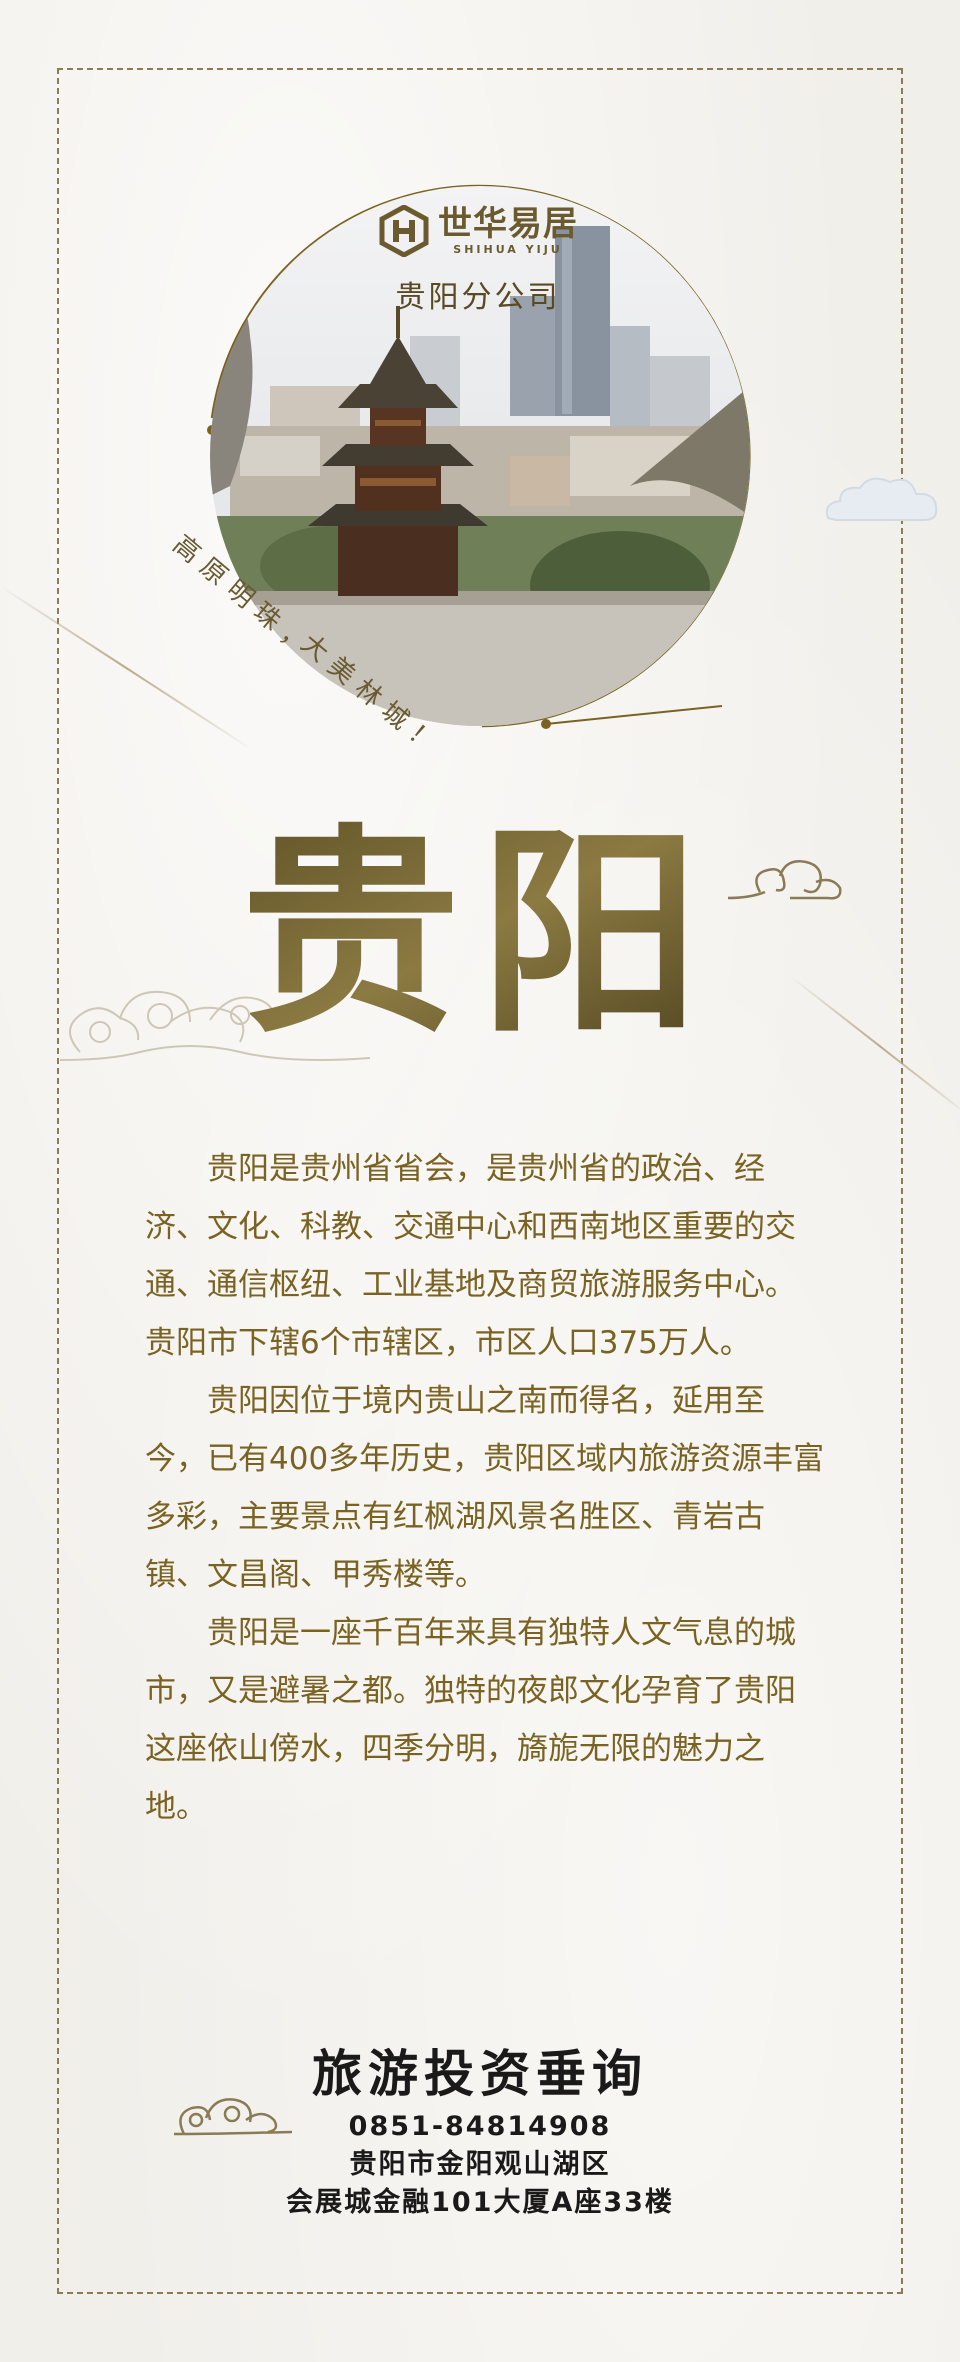  I want to click on guiyang-pavilion-photo, so click(480, 456).